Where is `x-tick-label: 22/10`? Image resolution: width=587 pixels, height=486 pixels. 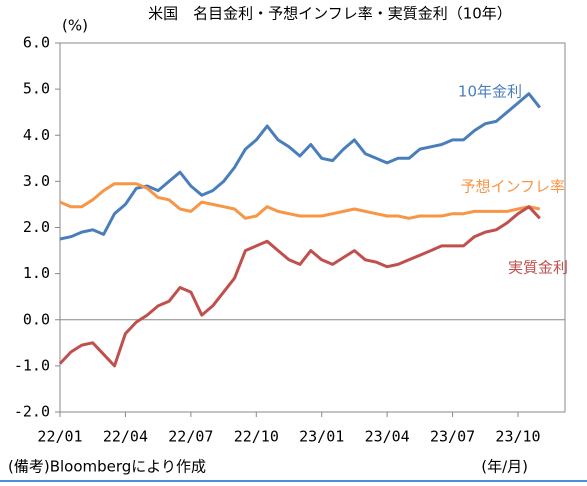 x-tick-label: 22/10 is located at coordinates (256, 437).